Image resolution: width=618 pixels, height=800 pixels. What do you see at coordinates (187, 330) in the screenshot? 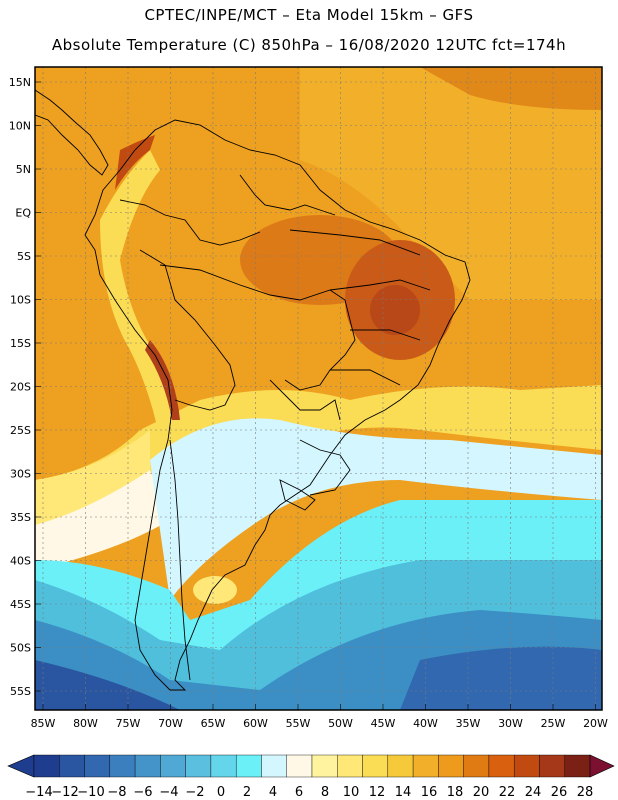
I see `border-andes` at bounding box center [187, 330].